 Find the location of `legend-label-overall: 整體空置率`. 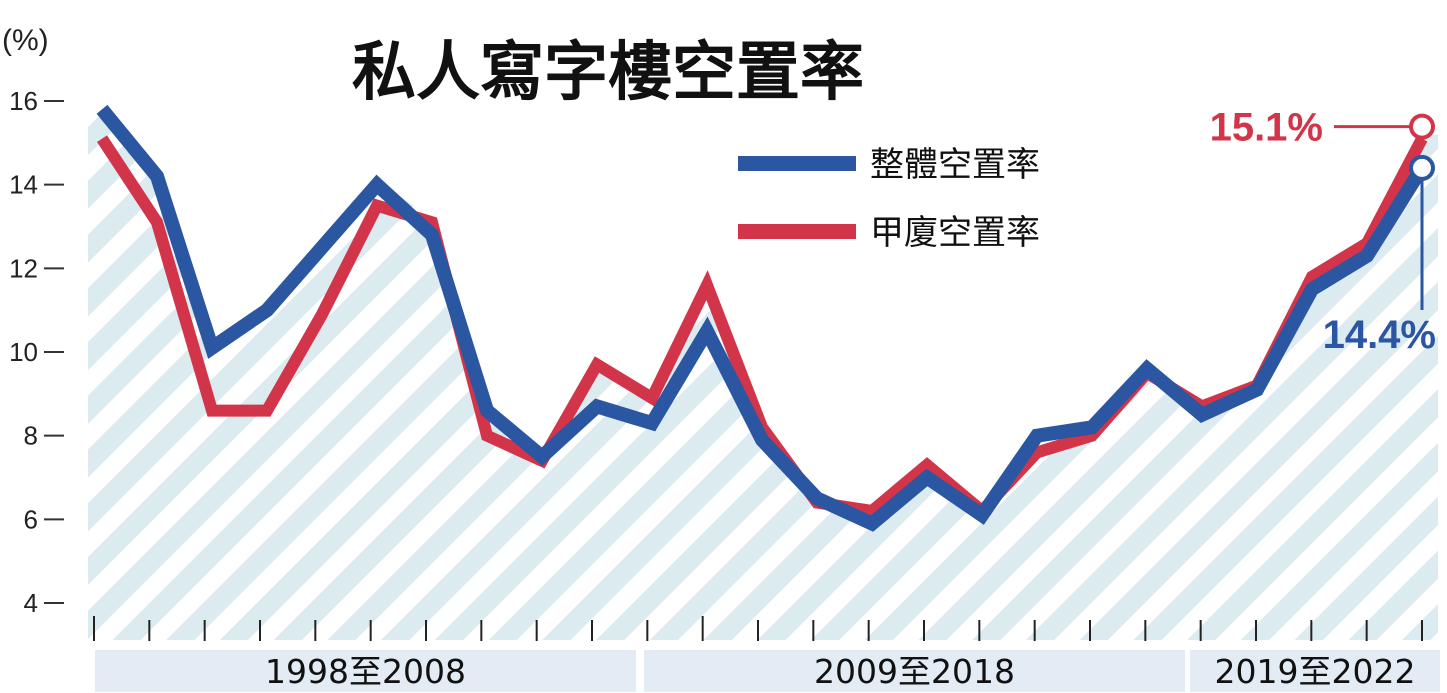

legend-label-overall: 整體空置率 is located at coordinates (955, 165).